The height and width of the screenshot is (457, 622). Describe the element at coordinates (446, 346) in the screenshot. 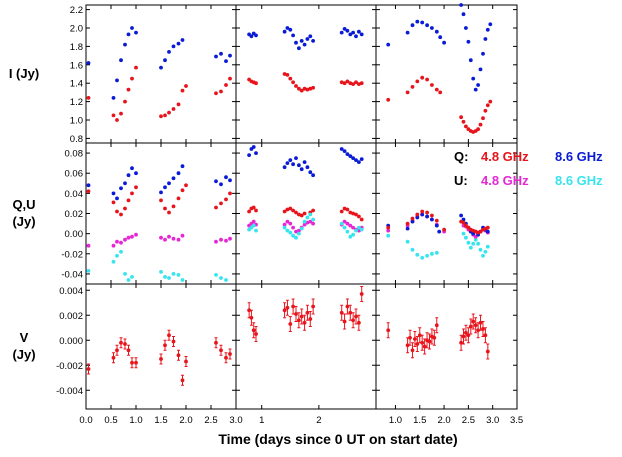

I see `panel-frame-r2-c2` at that location.